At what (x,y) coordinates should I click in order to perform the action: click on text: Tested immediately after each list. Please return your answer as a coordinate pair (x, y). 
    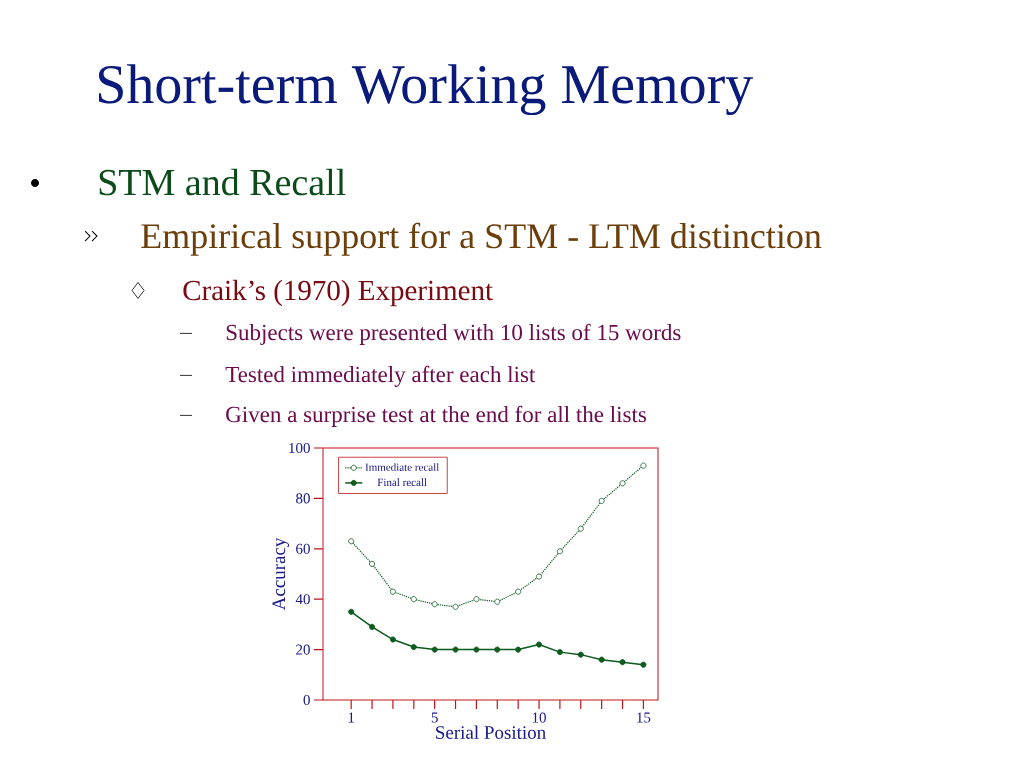
    Looking at the image, I should click on (380, 376).